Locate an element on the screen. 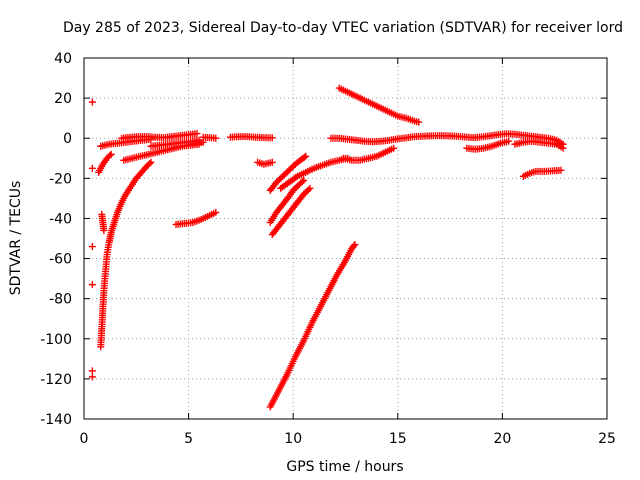 This screenshot has width=640, height=480. y-tick-label: 20 is located at coordinates (63, 99).